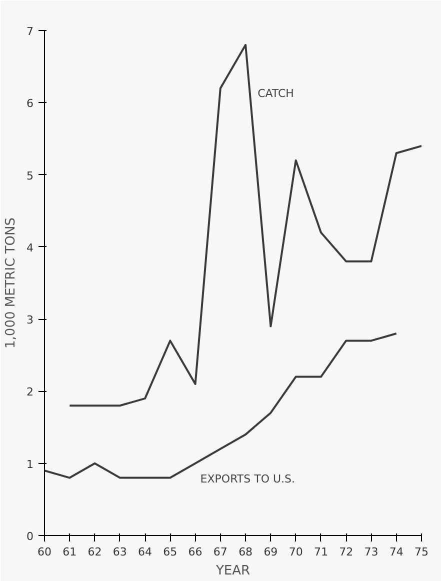 Image resolution: width=441 pixels, height=581 pixels. Describe the element at coordinates (30, 536) in the screenshot. I see `y-tick-label: 0` at that location.